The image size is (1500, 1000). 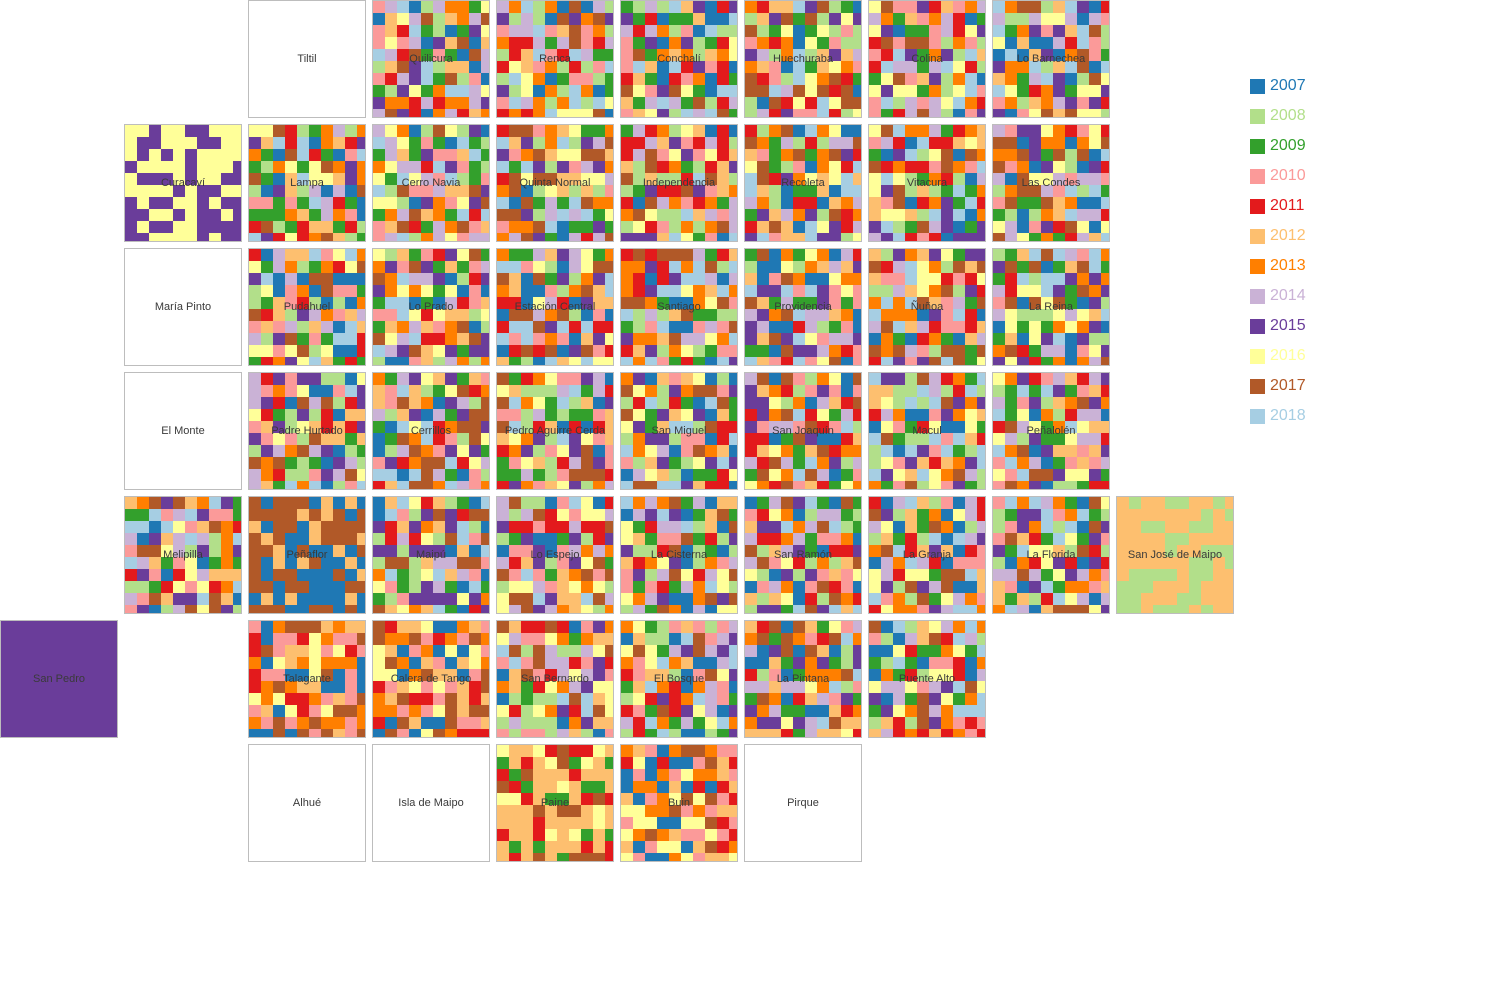 What do you see at coordinates (927, 679) in the screenshot?
I see `commune-tile-puente-alto: Puente Alto` at bounding box center [927, 679].